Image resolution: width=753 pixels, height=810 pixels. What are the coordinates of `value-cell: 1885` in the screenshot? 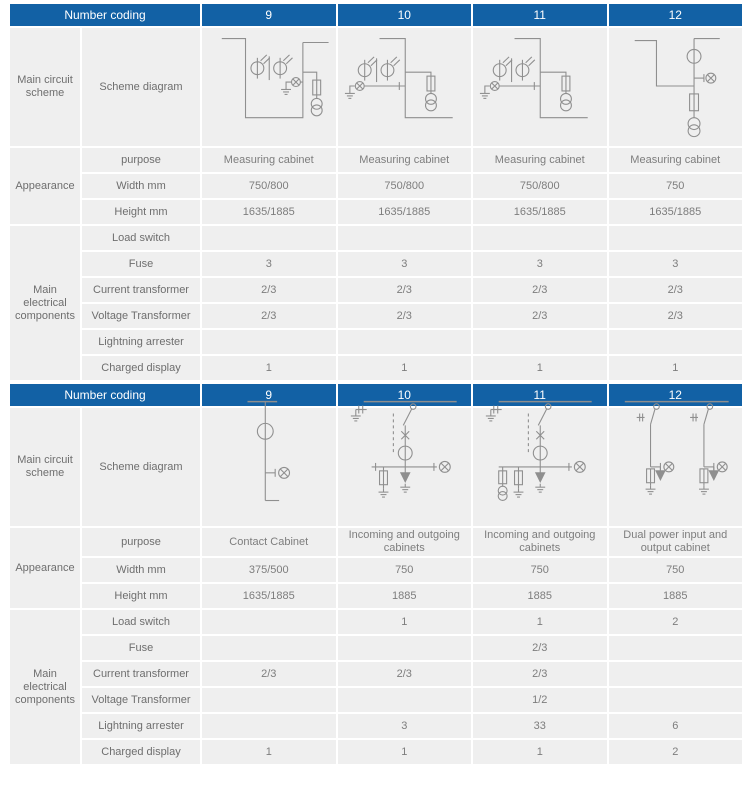 It's located at (404, 596).